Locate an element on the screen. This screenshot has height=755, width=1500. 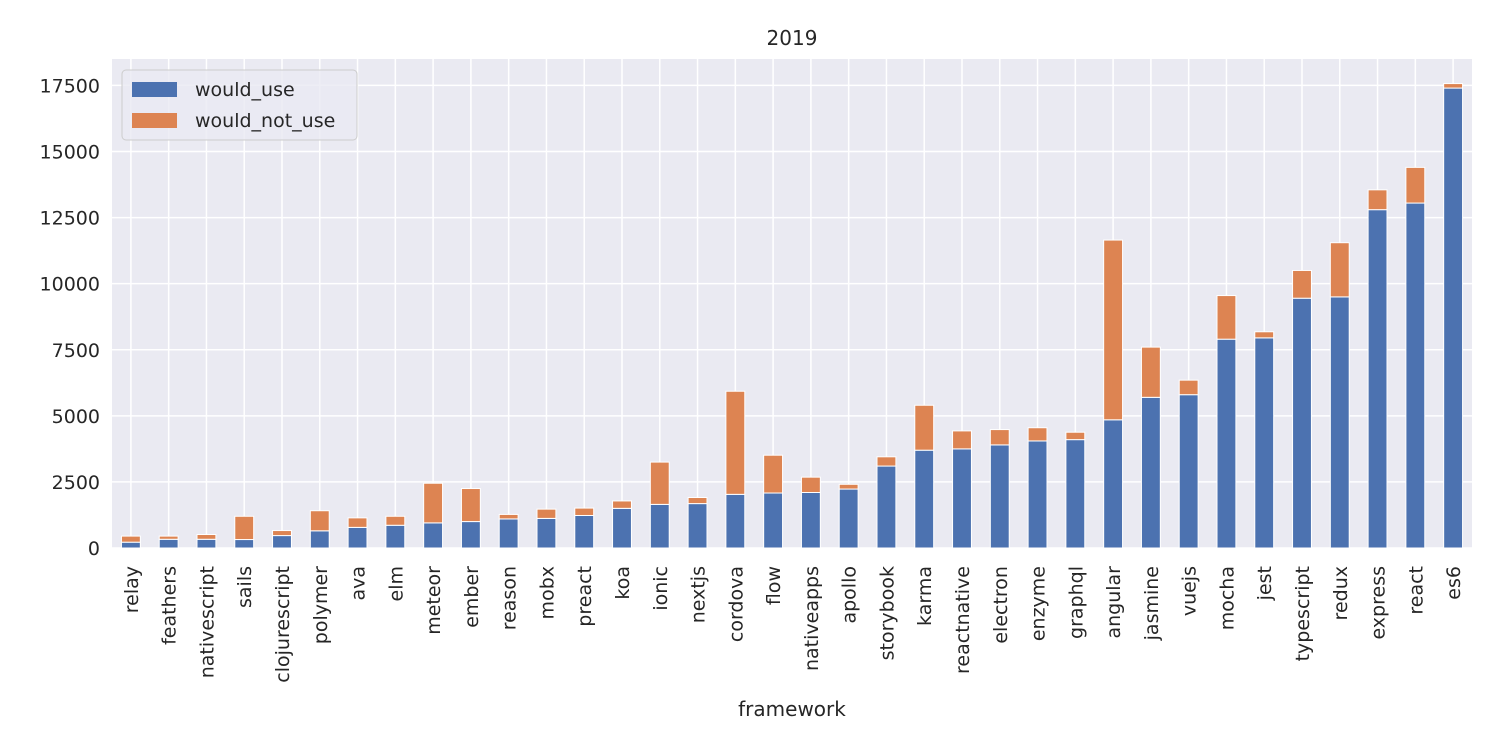
bar-would-use-express is located at coordinates (1377, 379).